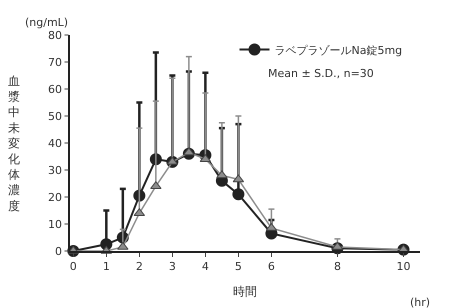  Describe the element at coordinates (58, 251) in the screenshot. I see `y-tick-label: 0` at that location.